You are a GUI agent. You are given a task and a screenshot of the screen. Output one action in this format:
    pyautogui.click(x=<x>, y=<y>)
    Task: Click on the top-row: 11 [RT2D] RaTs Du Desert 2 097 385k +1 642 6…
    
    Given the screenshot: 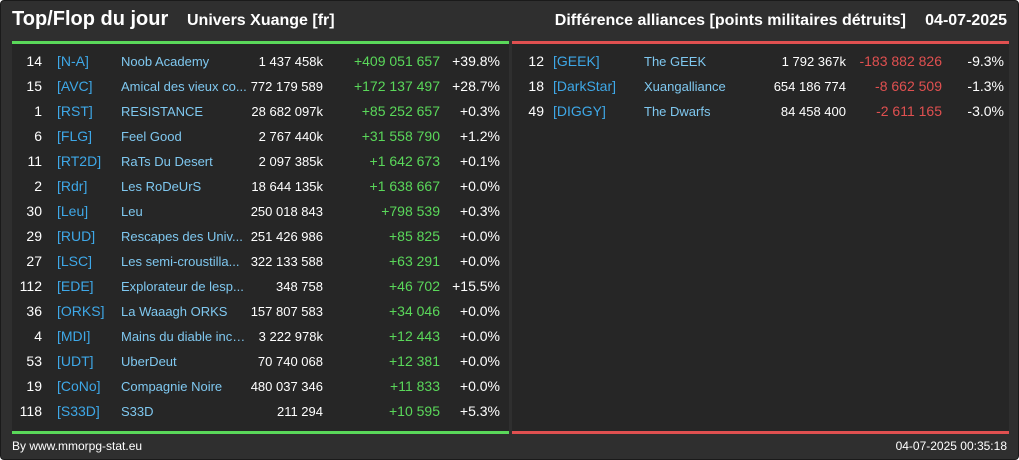 What is the action you would take?
    pyautogui.click(x=260, y=161)
    